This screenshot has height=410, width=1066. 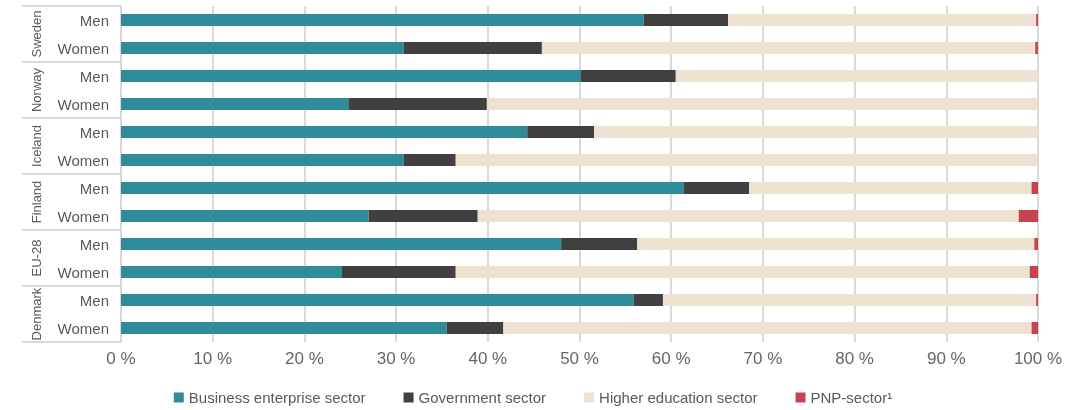 What do you see at coordinates (579, 358) in the screenshot?
I see `x-tick-label: 50 %` at bounding box center [579, 358].